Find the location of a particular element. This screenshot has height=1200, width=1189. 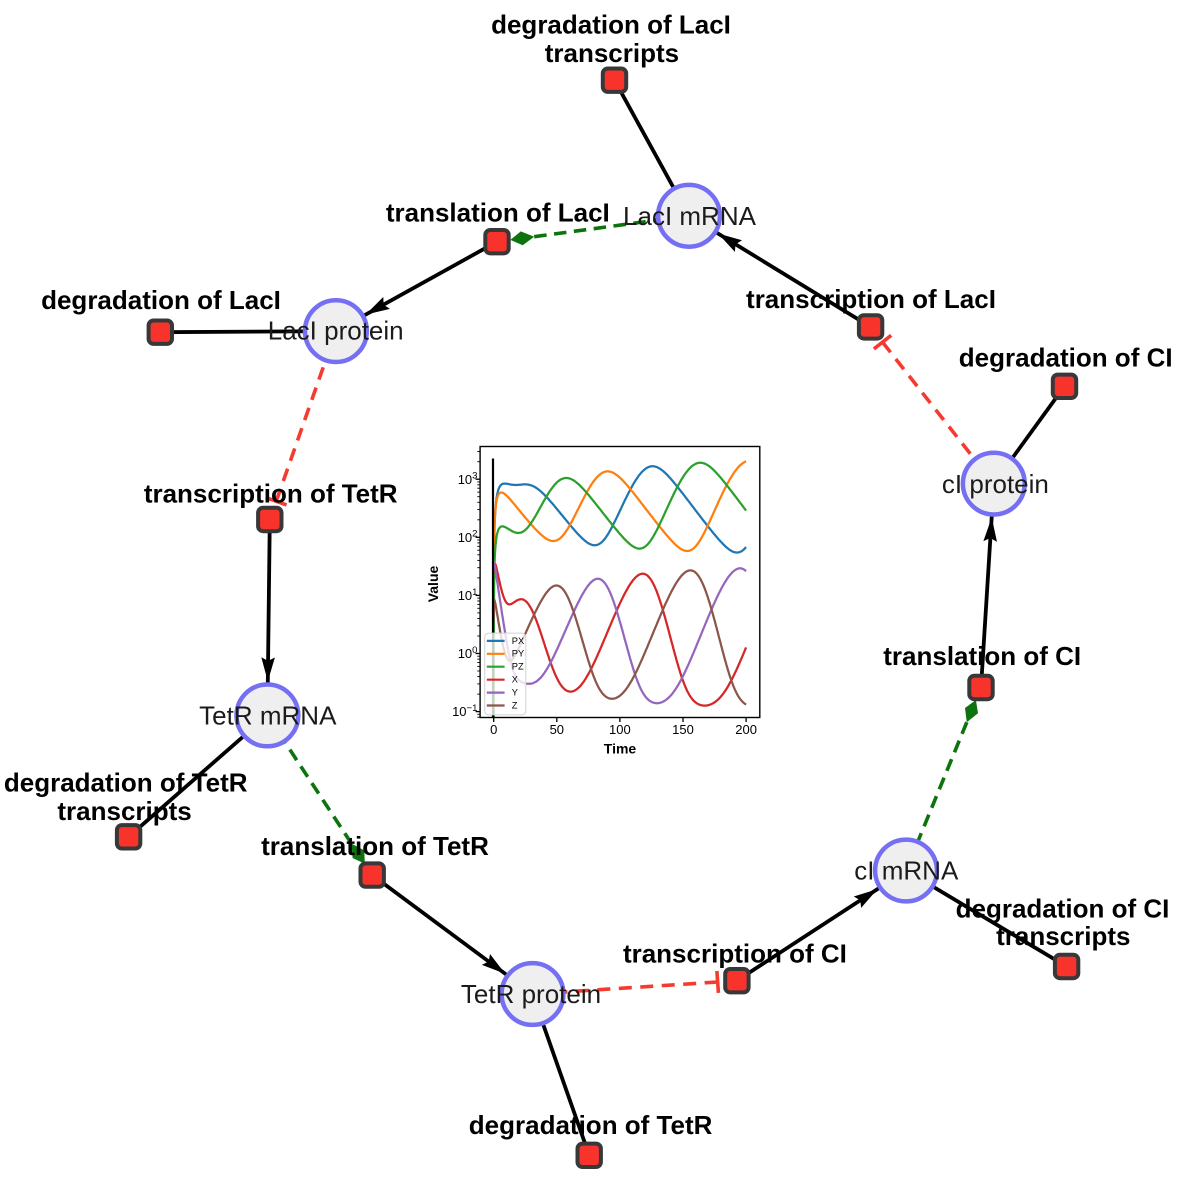

svg-text: PZ is located at coordinates (518, 667).